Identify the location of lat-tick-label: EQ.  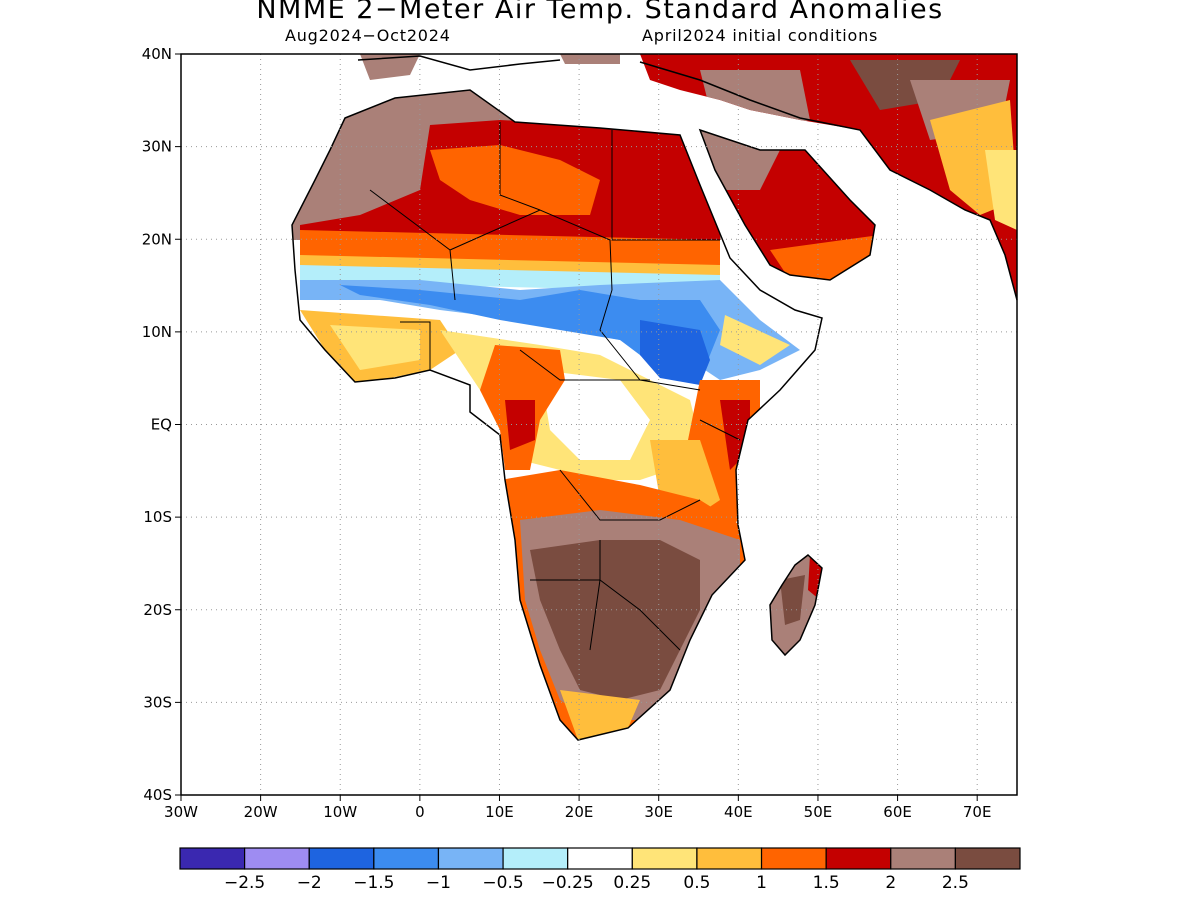
(161, 425).